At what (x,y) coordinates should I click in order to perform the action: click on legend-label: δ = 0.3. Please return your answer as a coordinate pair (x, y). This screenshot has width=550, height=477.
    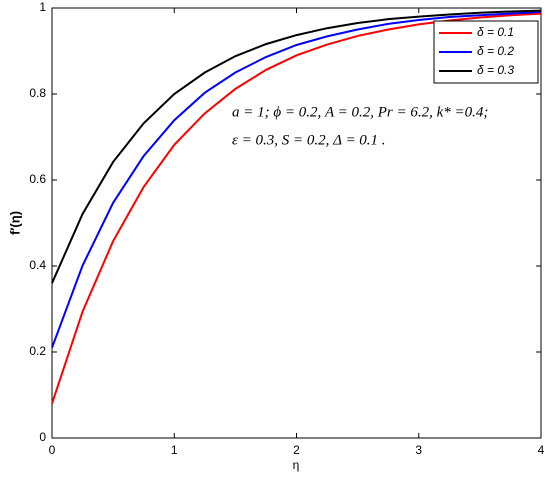
    Looking at the image, I should click on (495, 70).